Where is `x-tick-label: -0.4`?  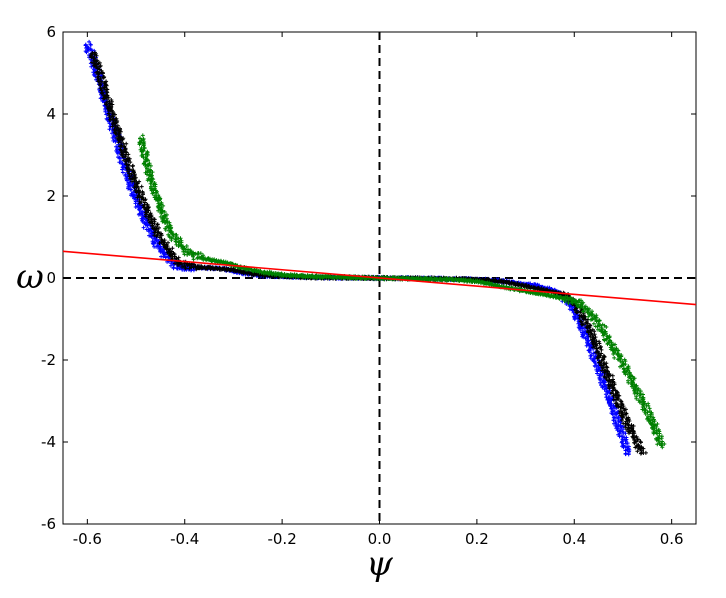 x-tick-label: -0.4 is located at coordinates (184, 539).